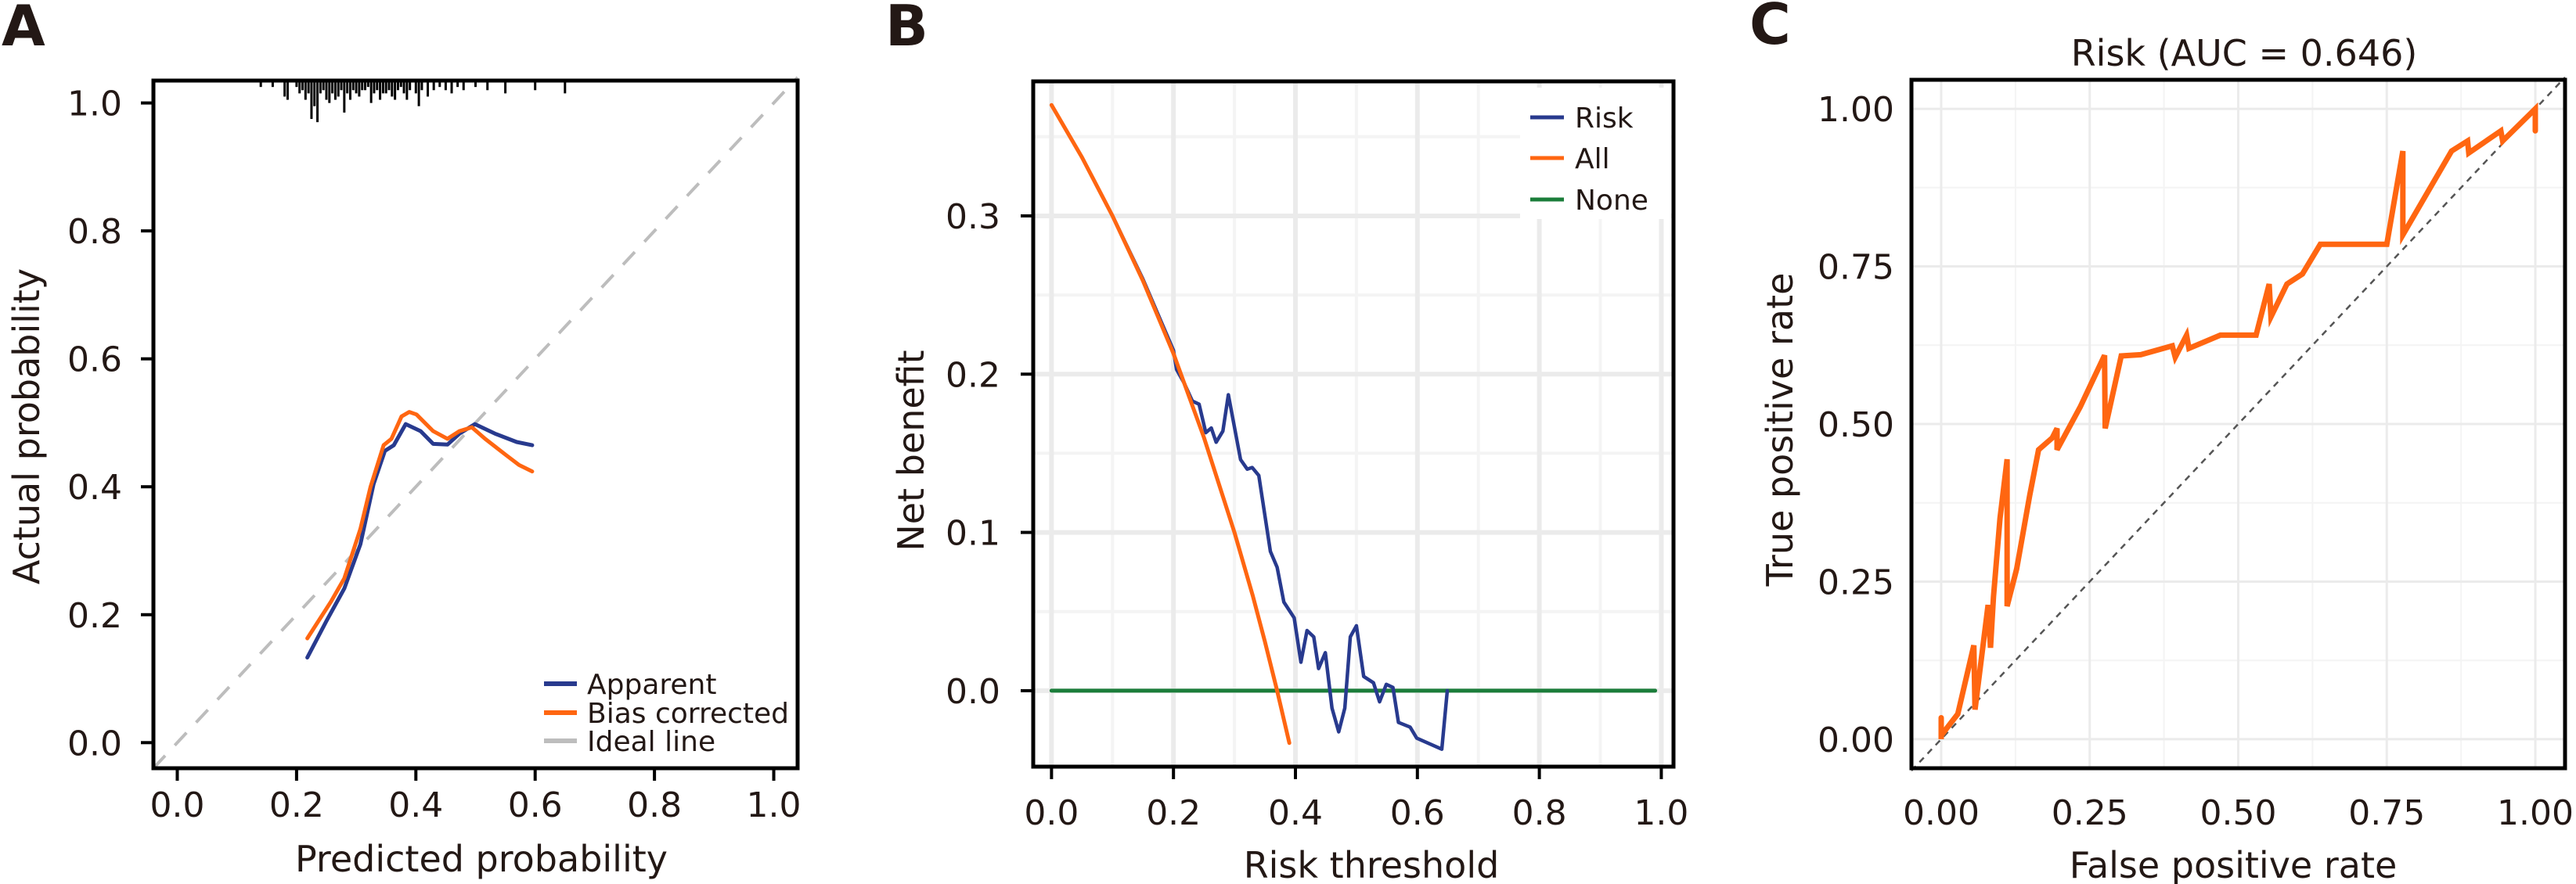  Describe the element at coordinates (1592, 159) in the screenshot. I see `legend-label-all: All` at that location.